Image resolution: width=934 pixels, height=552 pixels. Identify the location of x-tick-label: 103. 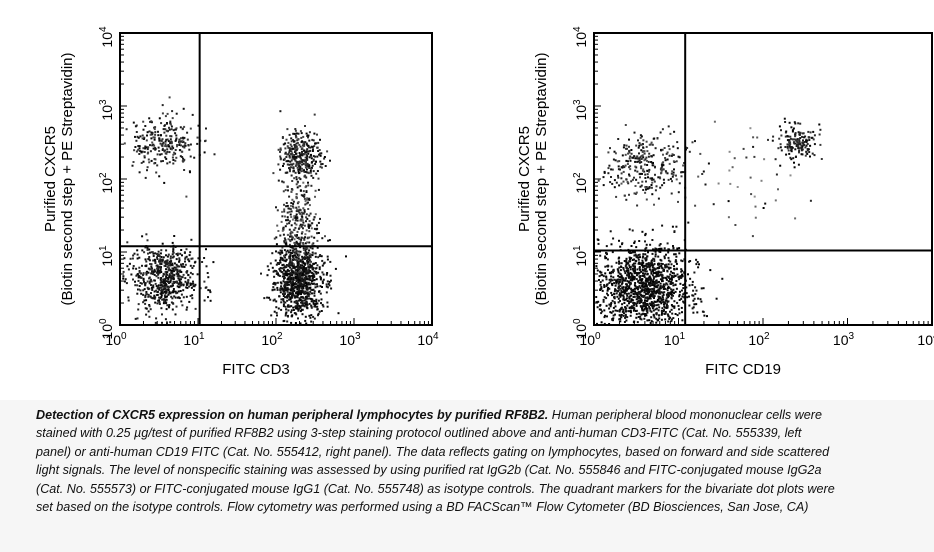
(350, 339).